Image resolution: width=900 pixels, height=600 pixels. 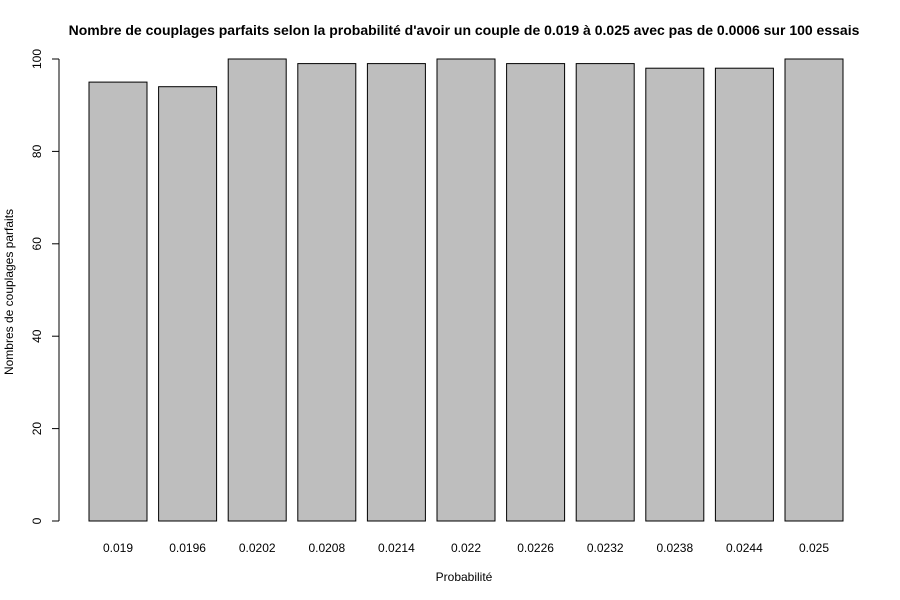 What do you see at coordinates (326, 548) in the screenshot?
I see `x-tick-label: 0.0208` at bounding box center [326, 548].